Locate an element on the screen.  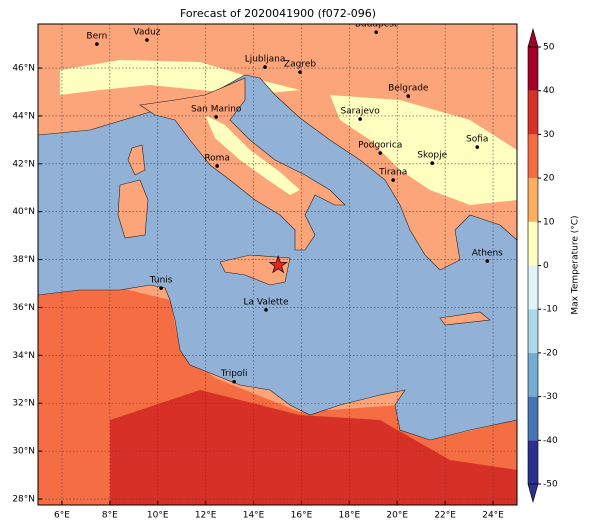
city-label: Tripoli is located at coordinates (234, 374).